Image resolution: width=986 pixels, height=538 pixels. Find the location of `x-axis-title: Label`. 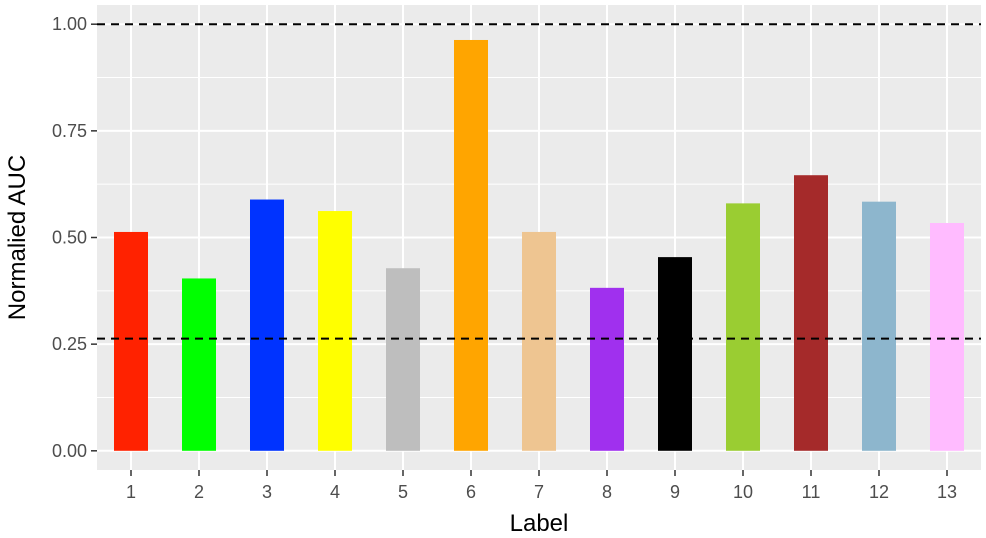

x-axis-title: Label is located at coordinates (539, 523).